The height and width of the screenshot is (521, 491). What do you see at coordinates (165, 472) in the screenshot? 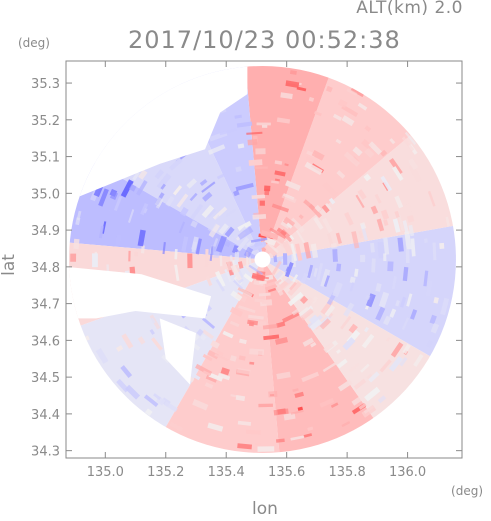
I see `x-tick-label: 135.2` at bounding box center [165, 472].